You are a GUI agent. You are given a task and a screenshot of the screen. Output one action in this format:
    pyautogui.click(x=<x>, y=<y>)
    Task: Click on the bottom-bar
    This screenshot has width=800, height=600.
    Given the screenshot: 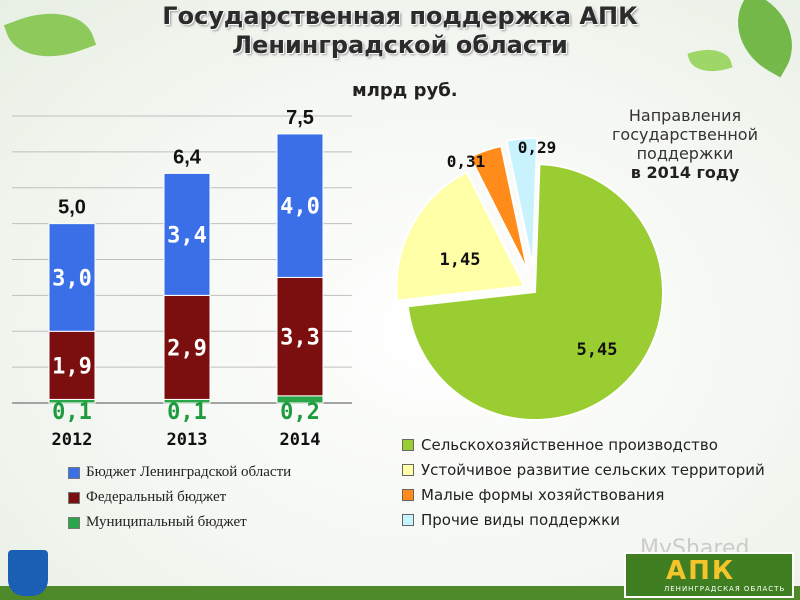 What is the action you would take?
    pyautogui.click(x=400, y=593)
    